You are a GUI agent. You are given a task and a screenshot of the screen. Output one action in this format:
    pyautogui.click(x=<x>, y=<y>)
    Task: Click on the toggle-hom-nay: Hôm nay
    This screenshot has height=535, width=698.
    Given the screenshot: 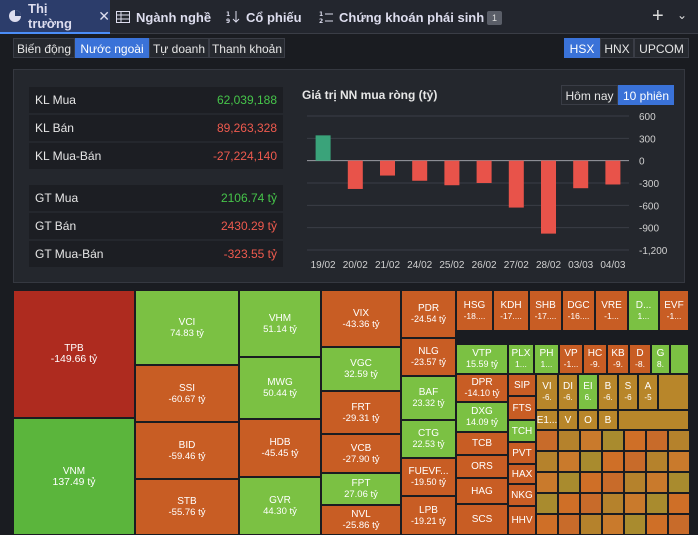 What is the action you would take?
    pyautogui.click(x=589, y=95)
    